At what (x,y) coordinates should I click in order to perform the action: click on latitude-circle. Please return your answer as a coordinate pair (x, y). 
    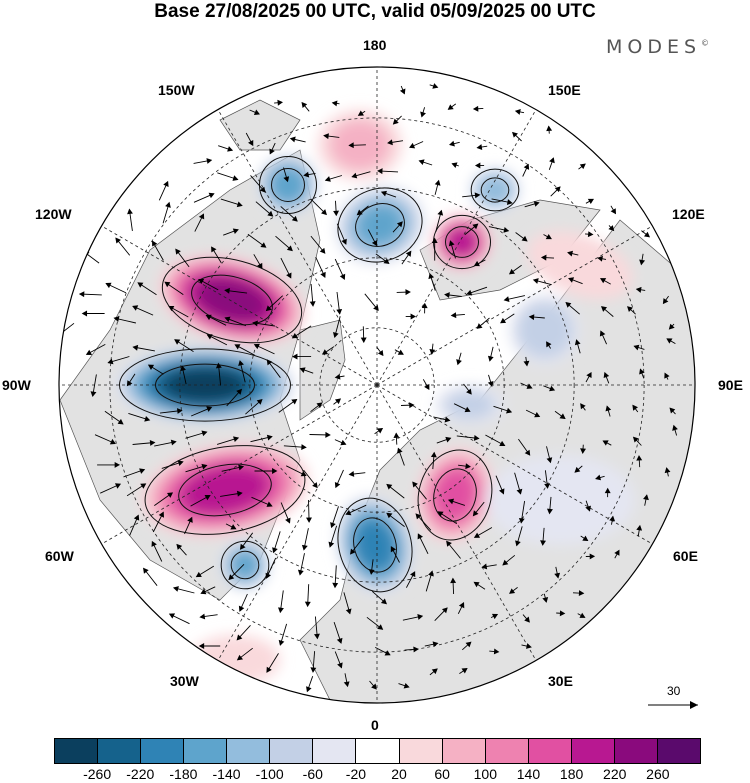
    Looking at the image, I should click on (377, 385).